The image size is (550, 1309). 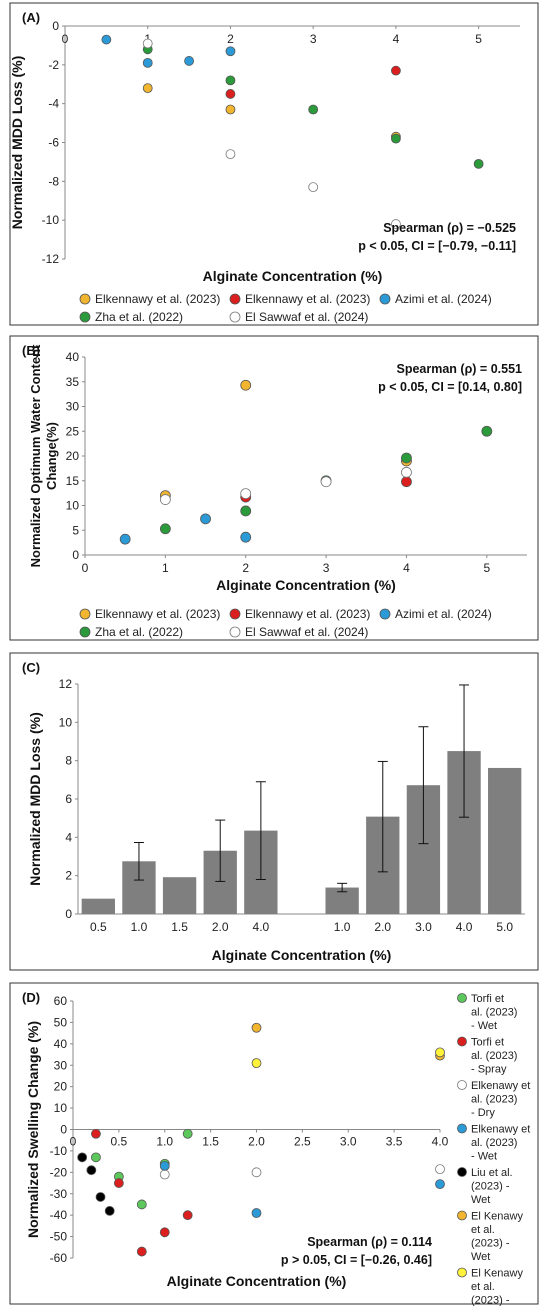 I want to click on legend-entry: Liu et al. (2023) -Wet, so click(x=492, y=1186).